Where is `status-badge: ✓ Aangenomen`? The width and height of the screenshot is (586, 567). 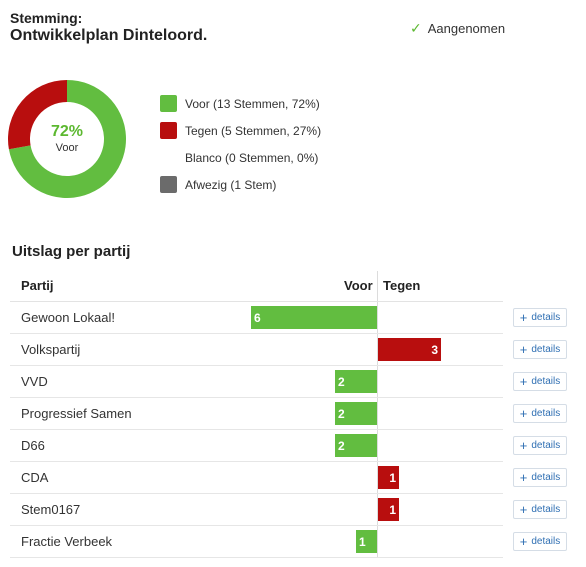 status-badge: ✓ Aangenomen is located at coordinates (457, 28).